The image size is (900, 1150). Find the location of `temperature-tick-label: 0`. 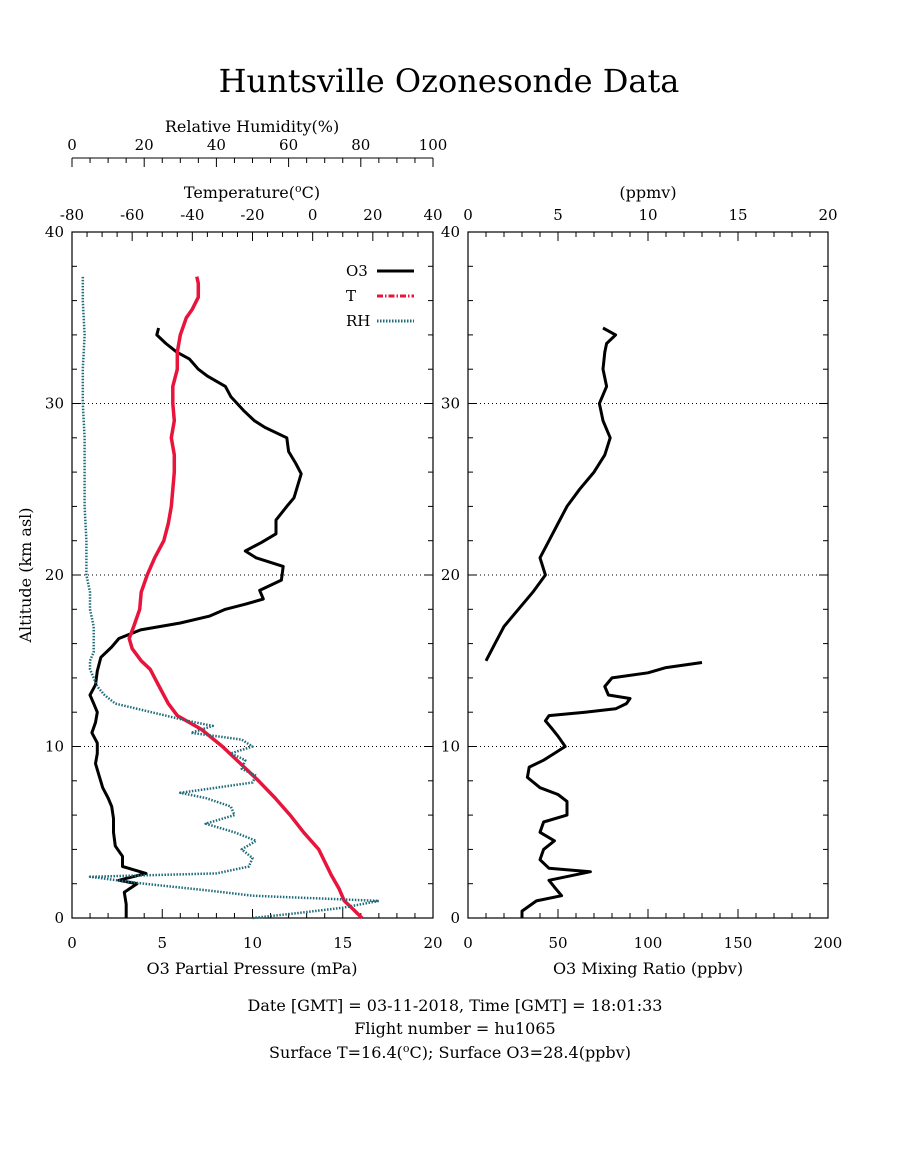

temperature-tick-label: 0 is located at coordinates (313, 215).